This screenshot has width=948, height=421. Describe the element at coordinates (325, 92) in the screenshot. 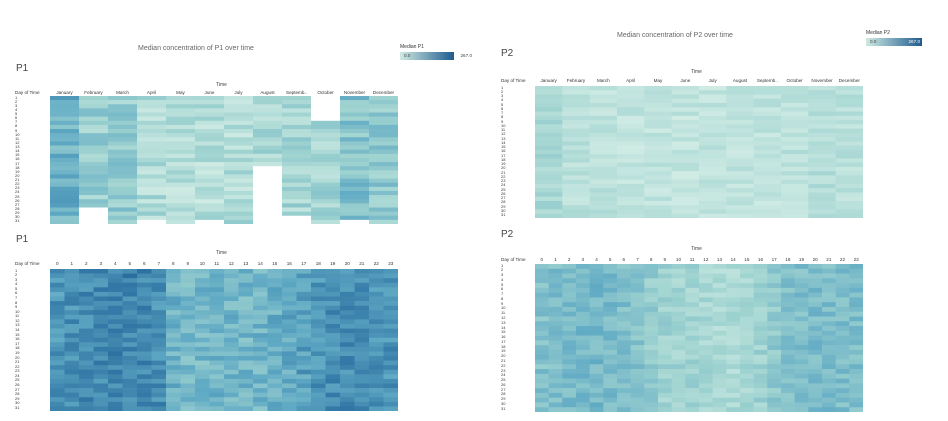

I see `x-tick-label: October` at that location.